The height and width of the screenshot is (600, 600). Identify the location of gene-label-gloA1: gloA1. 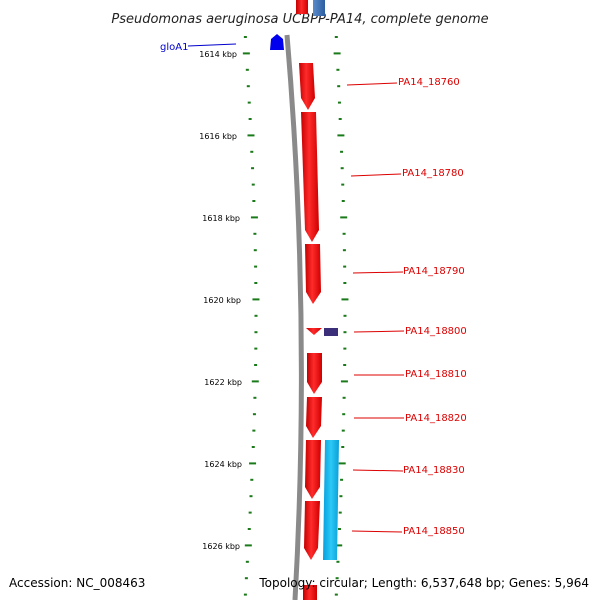
(198, 47).